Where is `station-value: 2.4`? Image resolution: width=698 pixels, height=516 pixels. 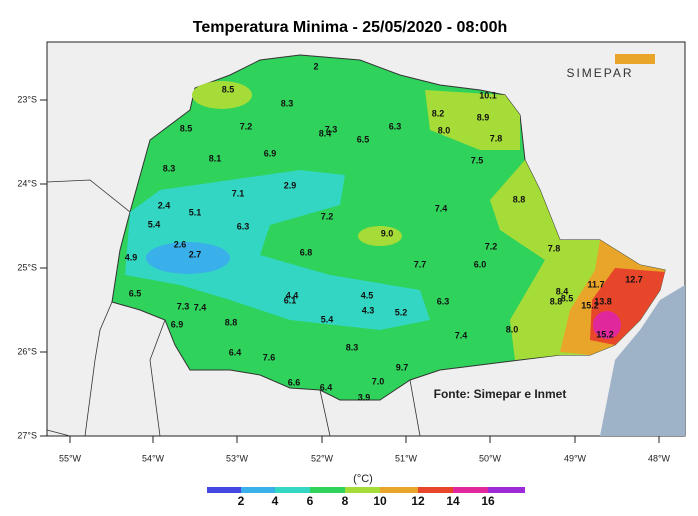 station-value: 2.4 is located at coordinates (164, 205).